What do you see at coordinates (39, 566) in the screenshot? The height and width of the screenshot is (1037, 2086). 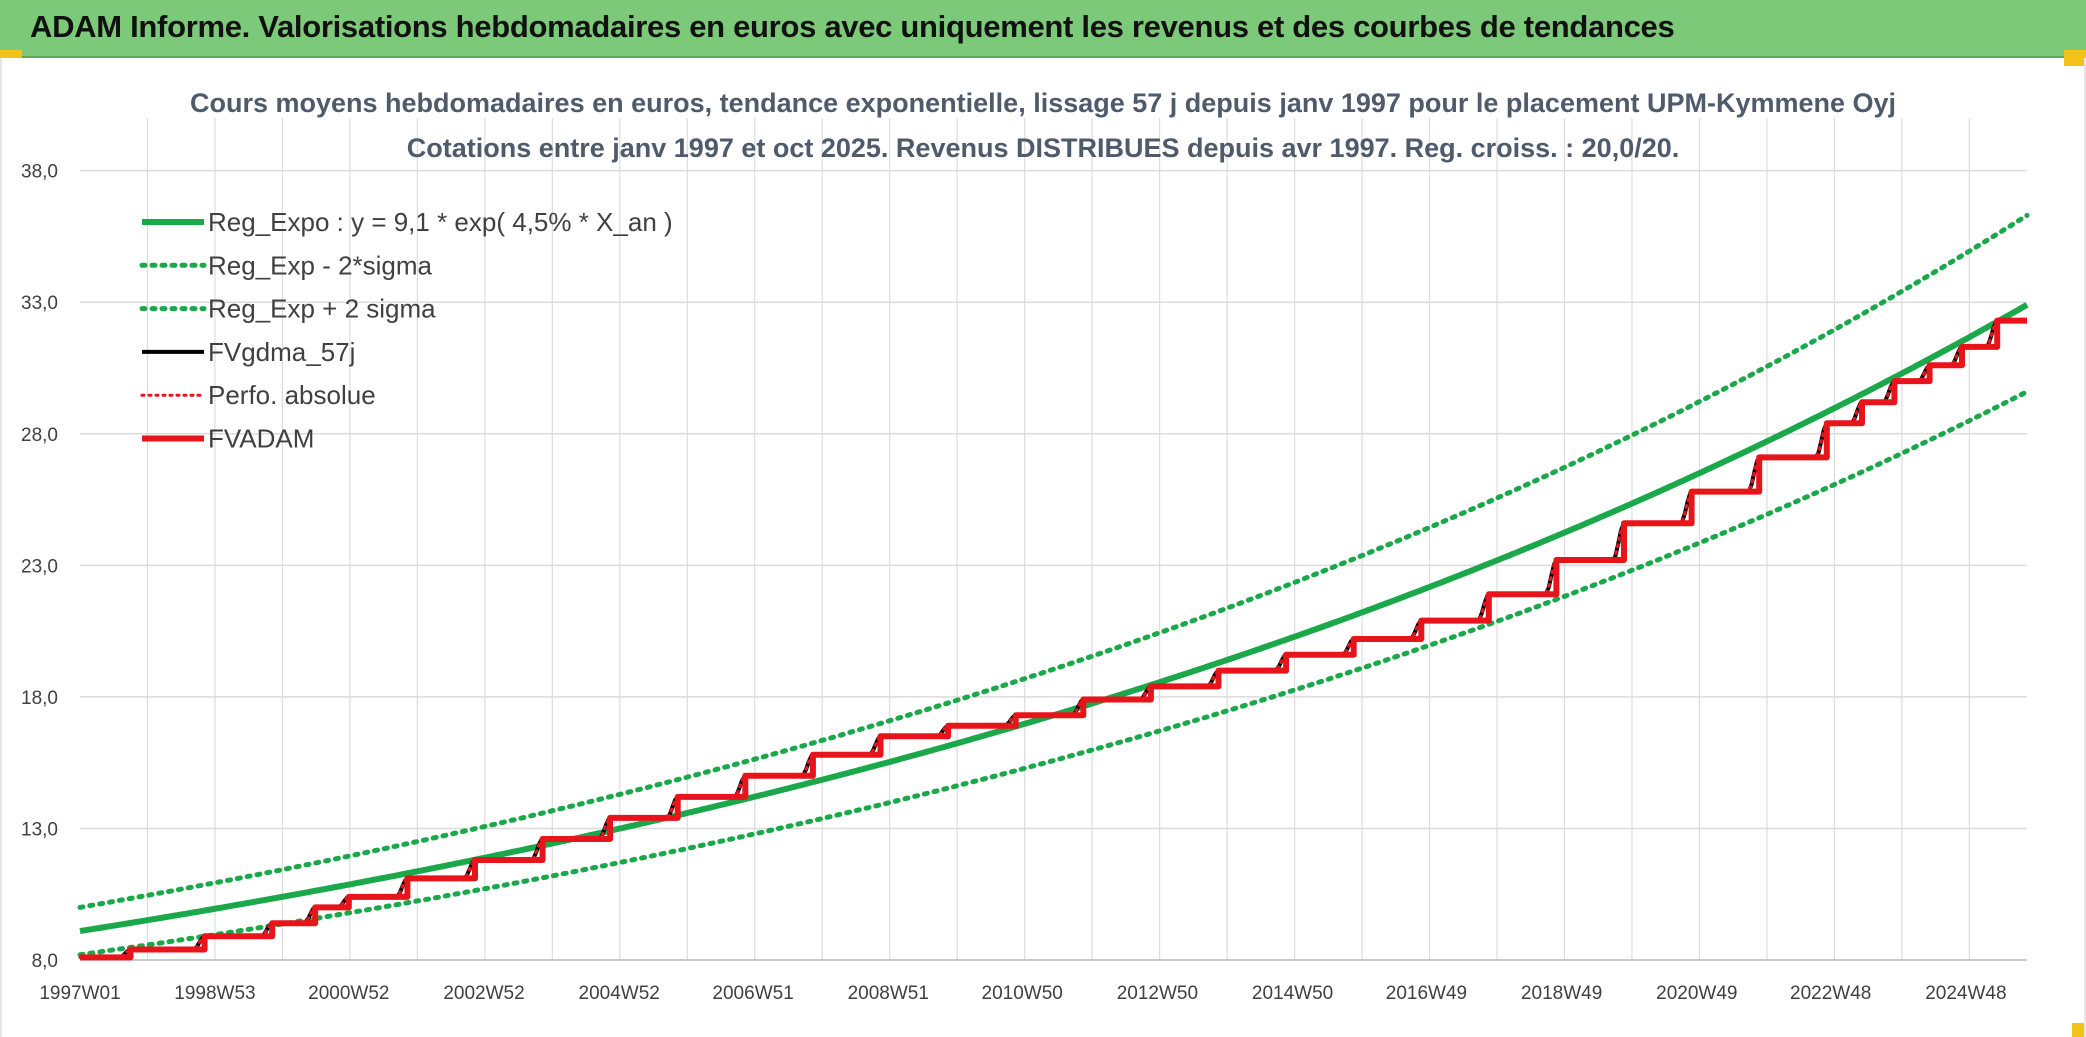 I see `y-tick-label: 23,0` at bounding box center [39, 566].